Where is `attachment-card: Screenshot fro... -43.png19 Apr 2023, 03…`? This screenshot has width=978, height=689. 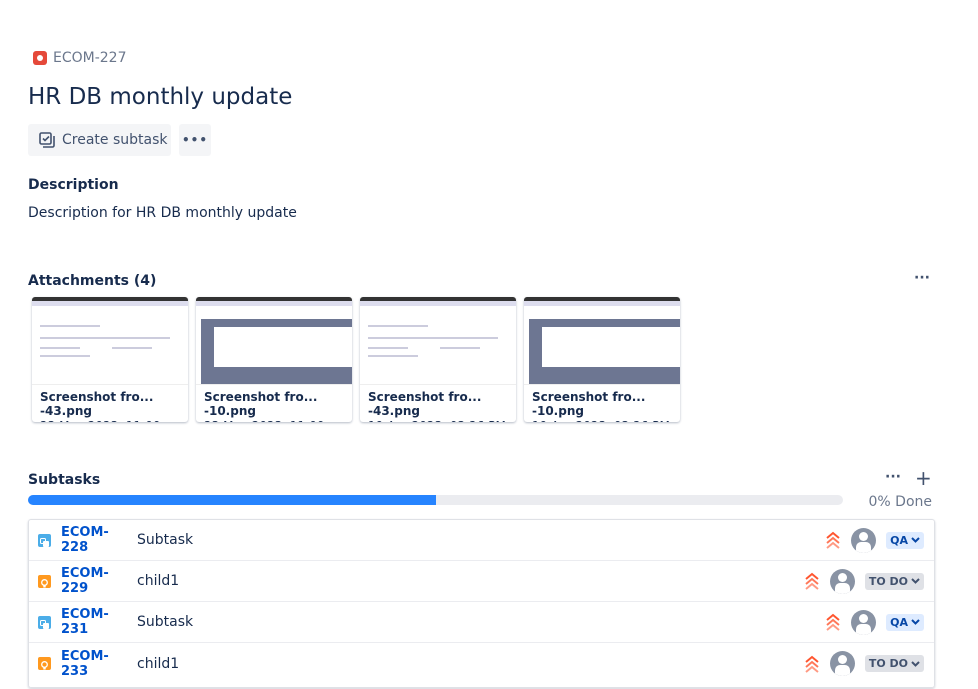
attachment-card: Screenshot fro... -43.png19 Apr 2023, 03… is located at coordinates (438, 359).